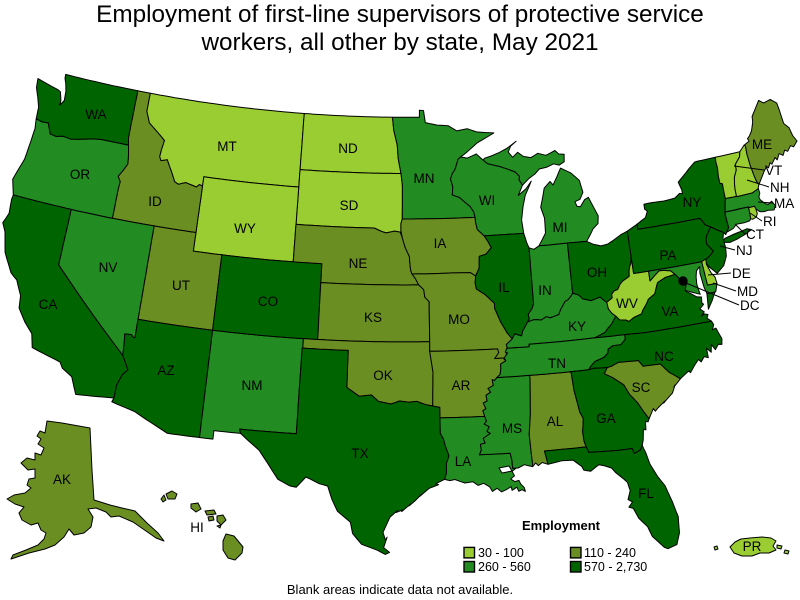 The image size is (800, 600). What do you see at coordinates (359, 453) in the screenshot?
I see `svg-text: TX` at bounding box center [359, 453].